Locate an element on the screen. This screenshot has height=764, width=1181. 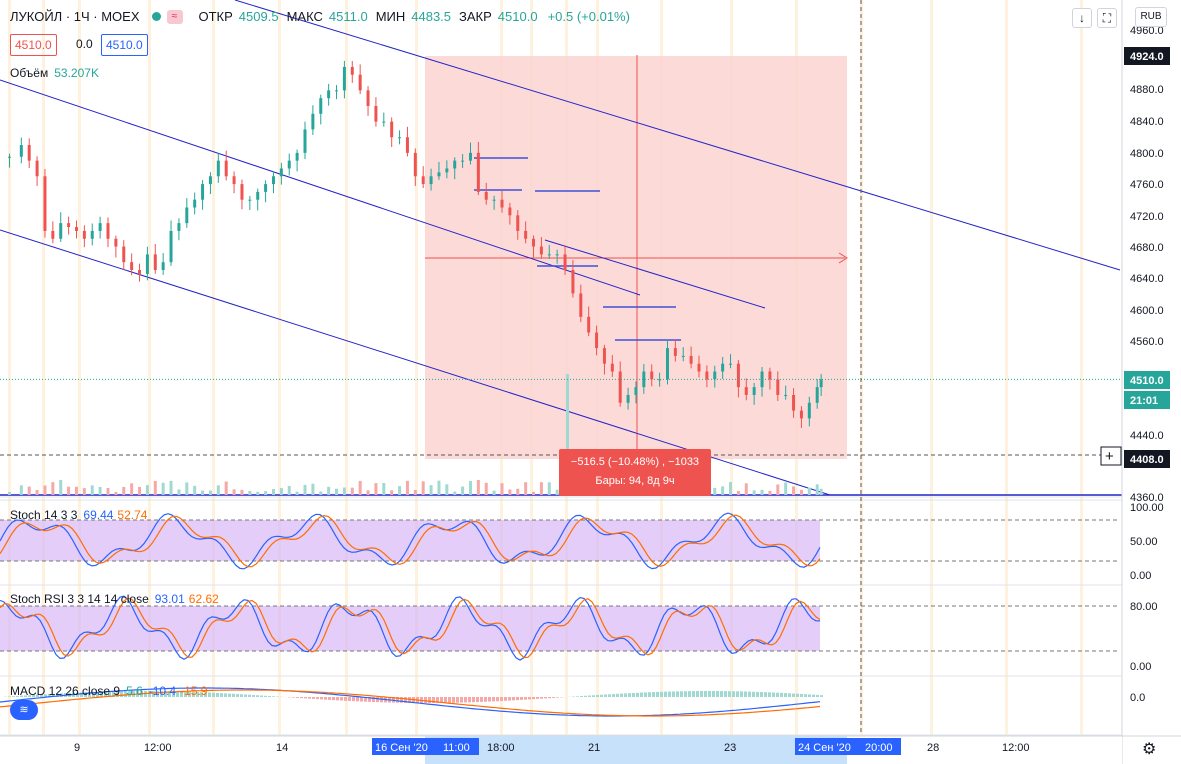
volume-value: 53.207K is located at coordinates (76, 73).